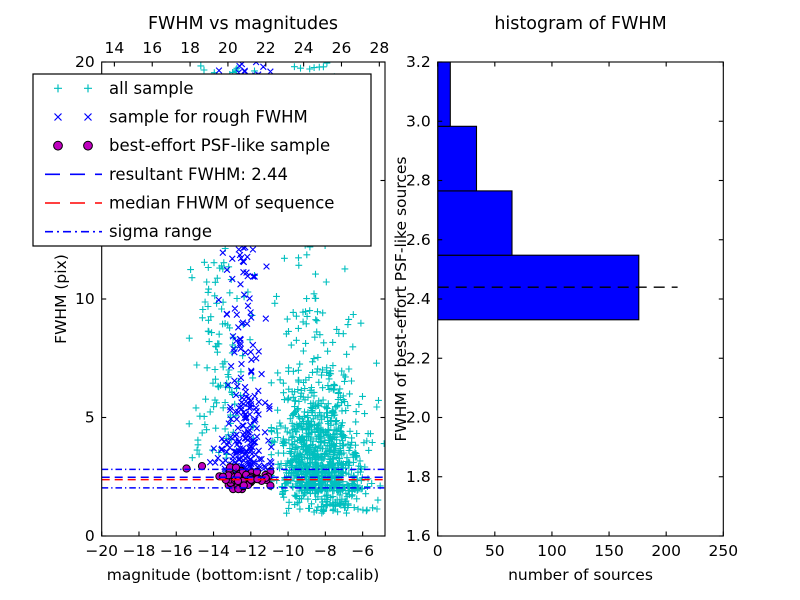  Describe the element at coordinates (418, 418) in the screenshot. I see `tick-label: 2.0` at that location.